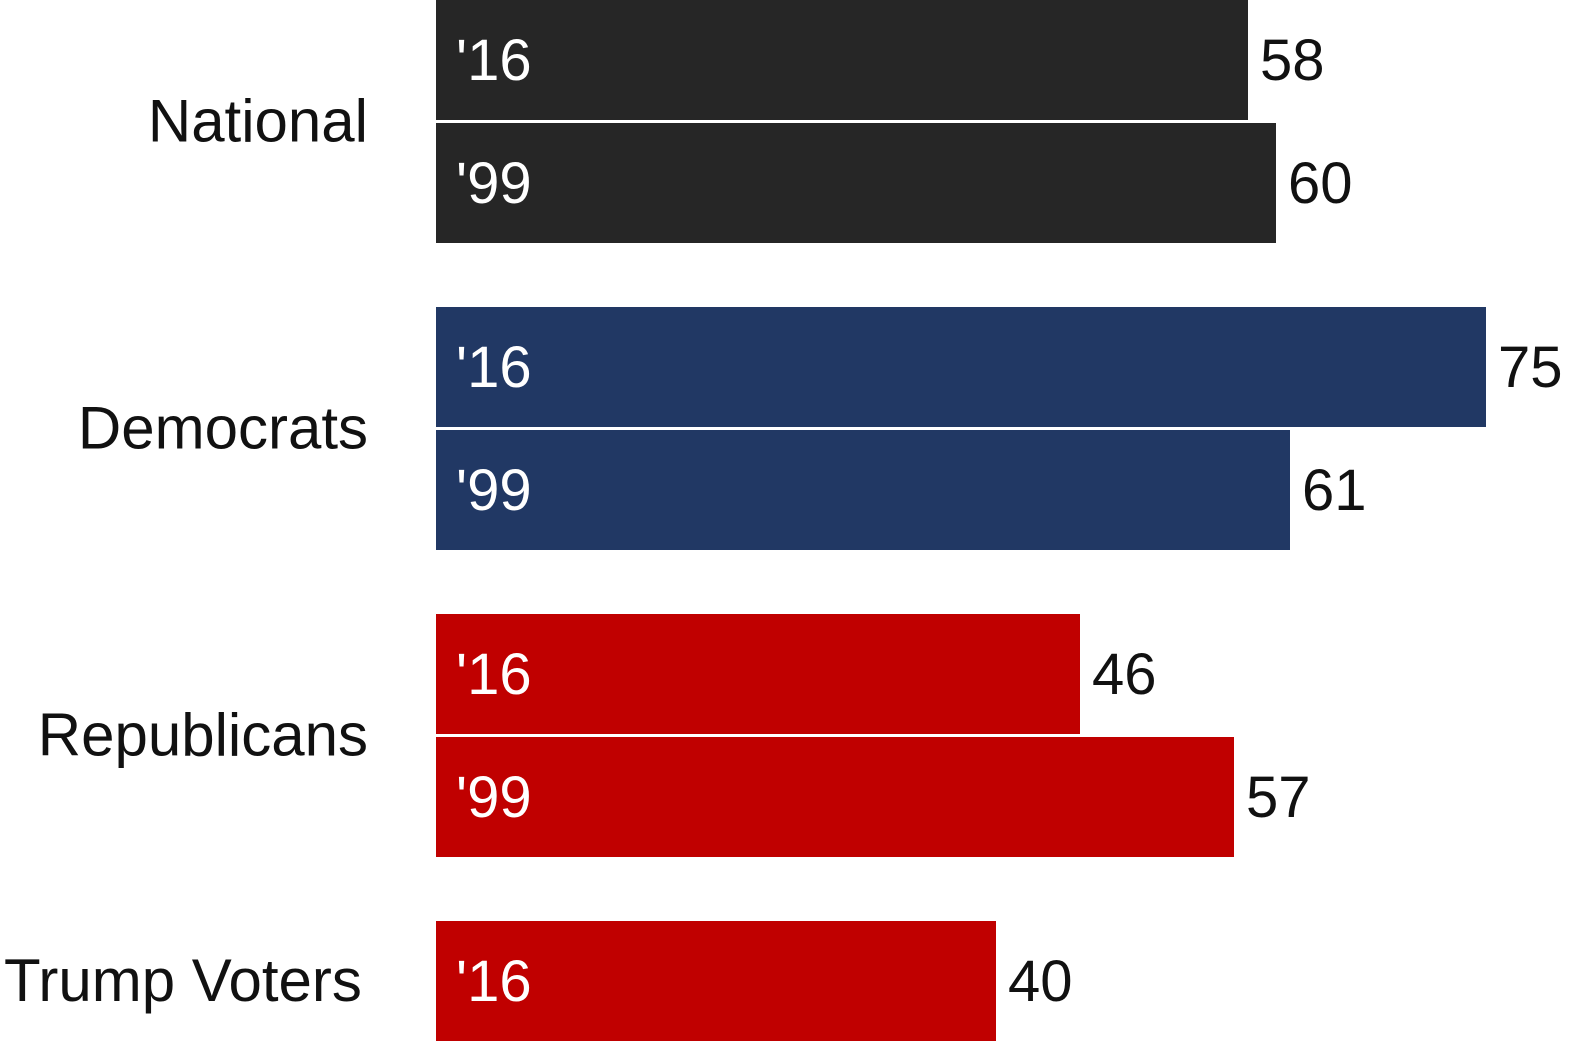 The height and width of the screenshot is (1057, 1594). What do you see at coordinates (1320, 183) in the screenshot?
I see `bar-value-label: 60` at bounding box center [1320, 183].